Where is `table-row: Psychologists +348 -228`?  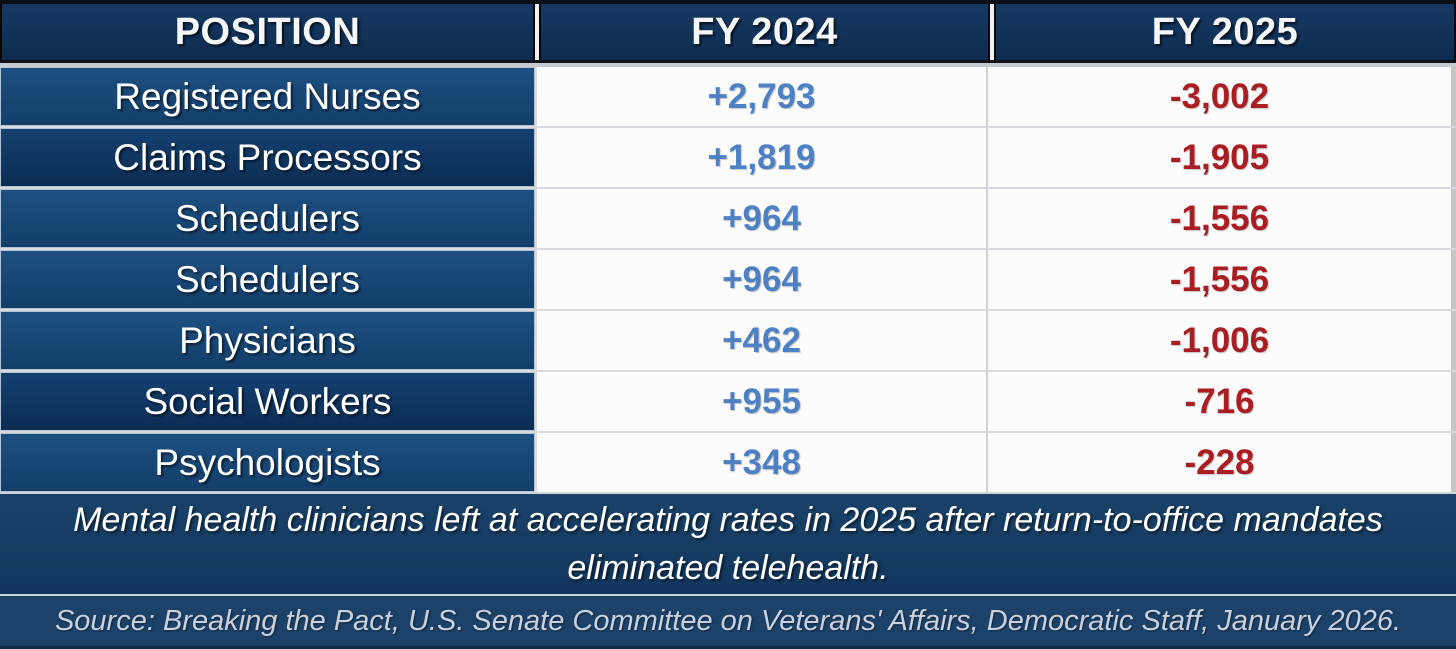 table-row: Psychologists +348 -228 is located at coordinates (728, 462).